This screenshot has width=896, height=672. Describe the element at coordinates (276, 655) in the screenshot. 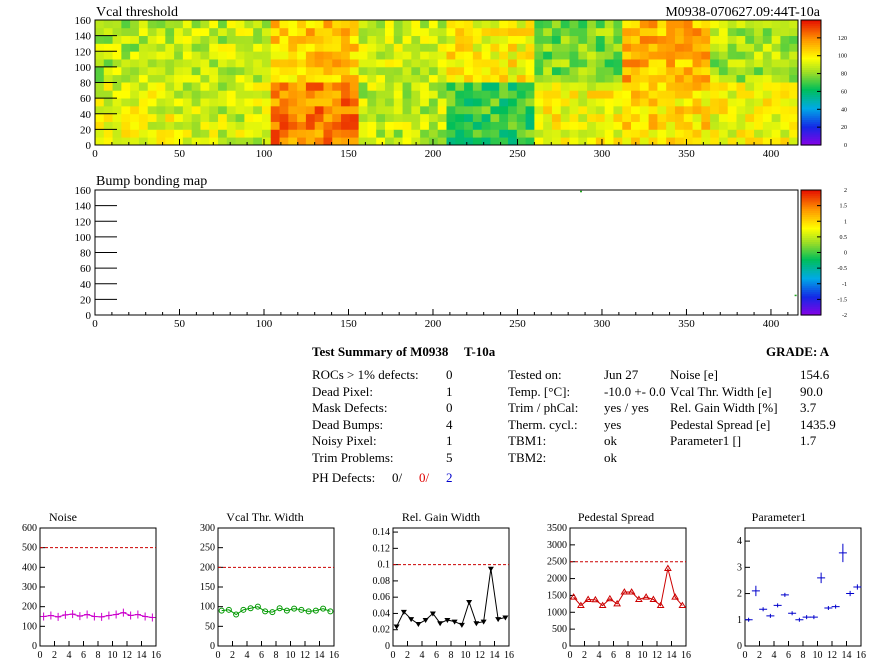

I see `vcal-width-plot-x-tick-label: 8` at that location.